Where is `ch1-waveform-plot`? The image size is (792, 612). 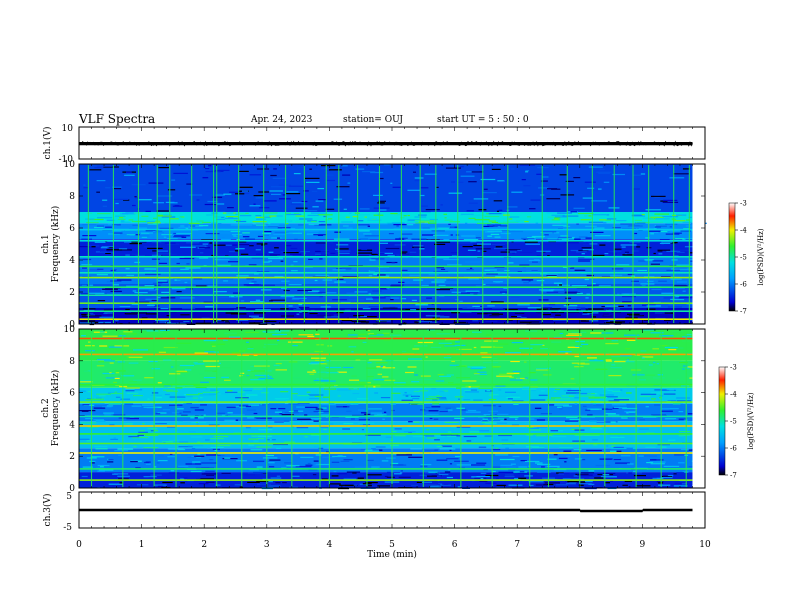
ch1-waveform-plot is located at coordinates (392, 143).